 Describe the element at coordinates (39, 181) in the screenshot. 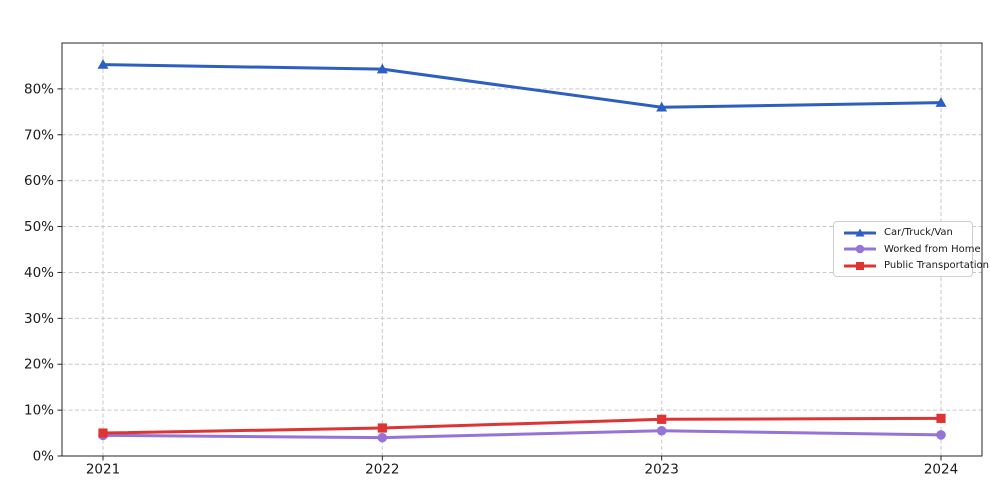

I see `y-tick-label: 60%` at that location.